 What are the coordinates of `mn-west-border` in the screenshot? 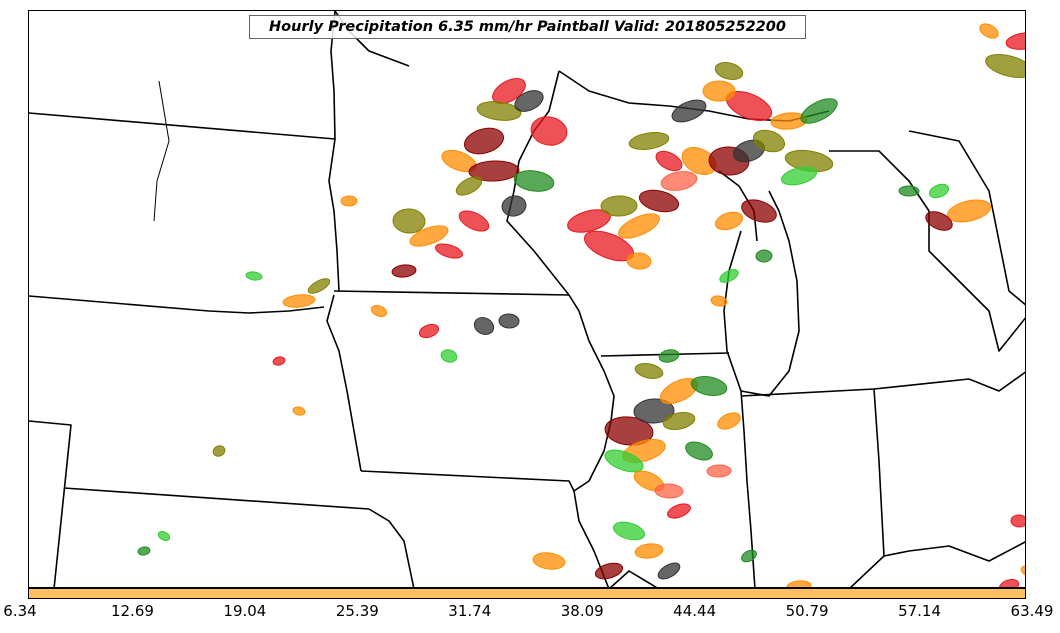 It's located at (334, 151).